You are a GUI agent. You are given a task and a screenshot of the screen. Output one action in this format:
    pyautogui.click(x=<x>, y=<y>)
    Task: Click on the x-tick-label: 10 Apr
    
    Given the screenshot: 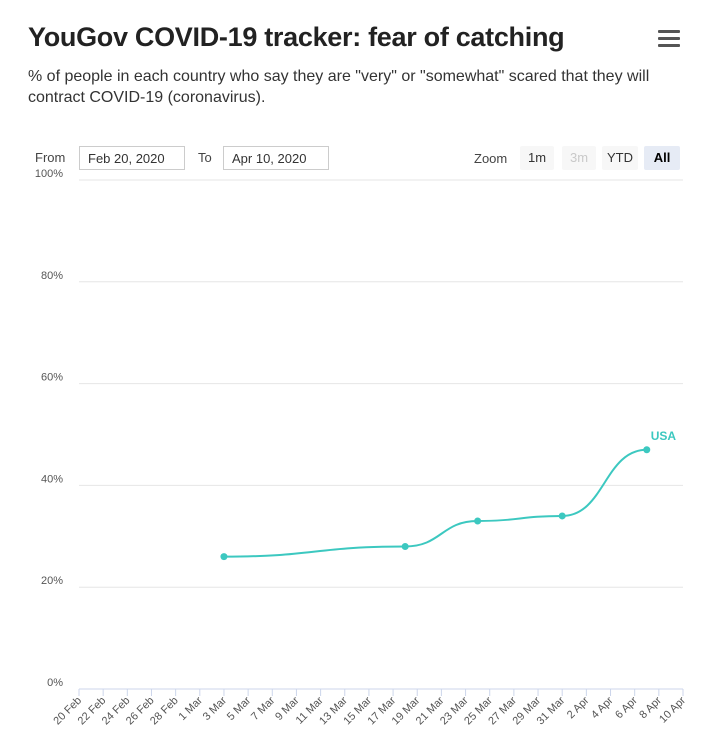 What is the action you would take?
    pyautogui.click(x=672, y=709)
    